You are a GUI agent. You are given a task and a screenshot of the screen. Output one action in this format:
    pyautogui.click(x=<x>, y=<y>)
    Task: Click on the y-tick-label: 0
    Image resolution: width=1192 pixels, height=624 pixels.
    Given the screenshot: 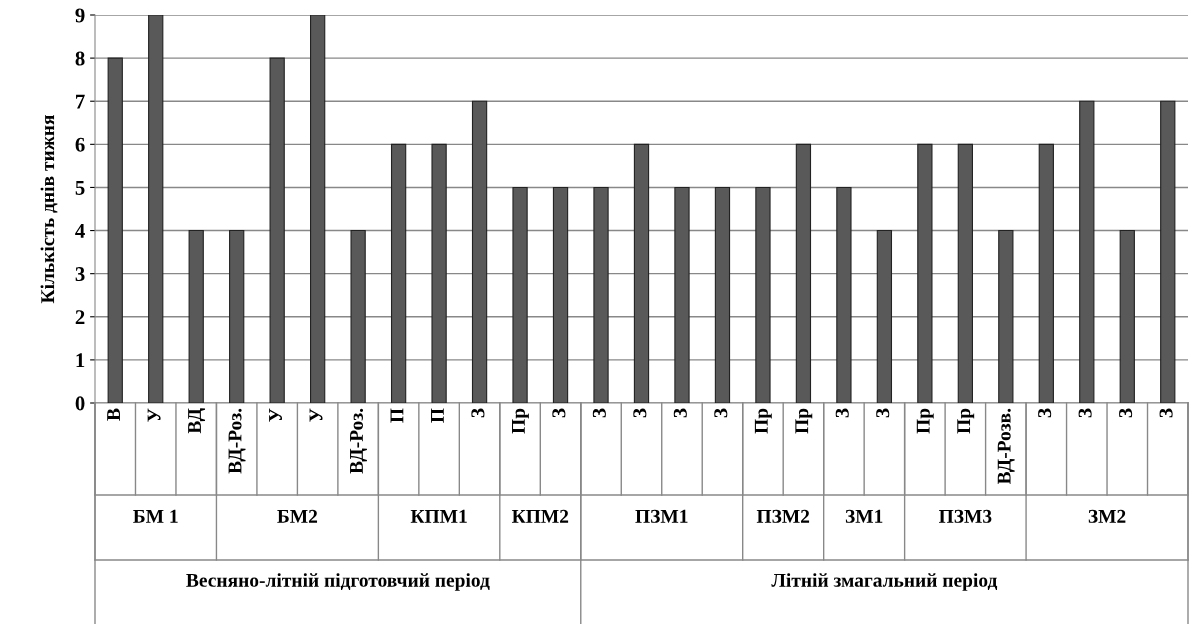 What is the action you would take?
    pyautogui.click(x=80, y=403)
    